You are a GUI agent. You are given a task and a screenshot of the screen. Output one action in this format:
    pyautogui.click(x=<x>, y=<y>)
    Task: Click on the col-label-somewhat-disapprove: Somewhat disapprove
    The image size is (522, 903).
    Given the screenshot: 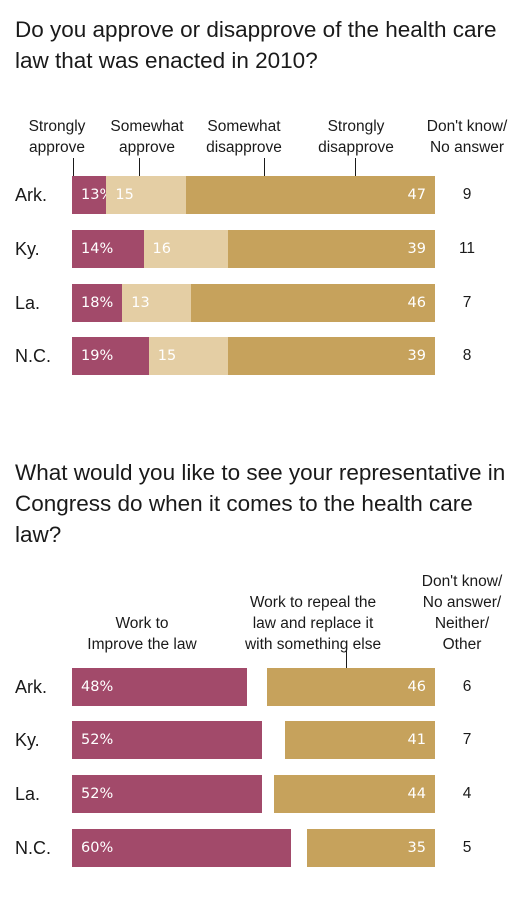 What is the action you would take?
    pyautogui.click(x=244, y=137)
    